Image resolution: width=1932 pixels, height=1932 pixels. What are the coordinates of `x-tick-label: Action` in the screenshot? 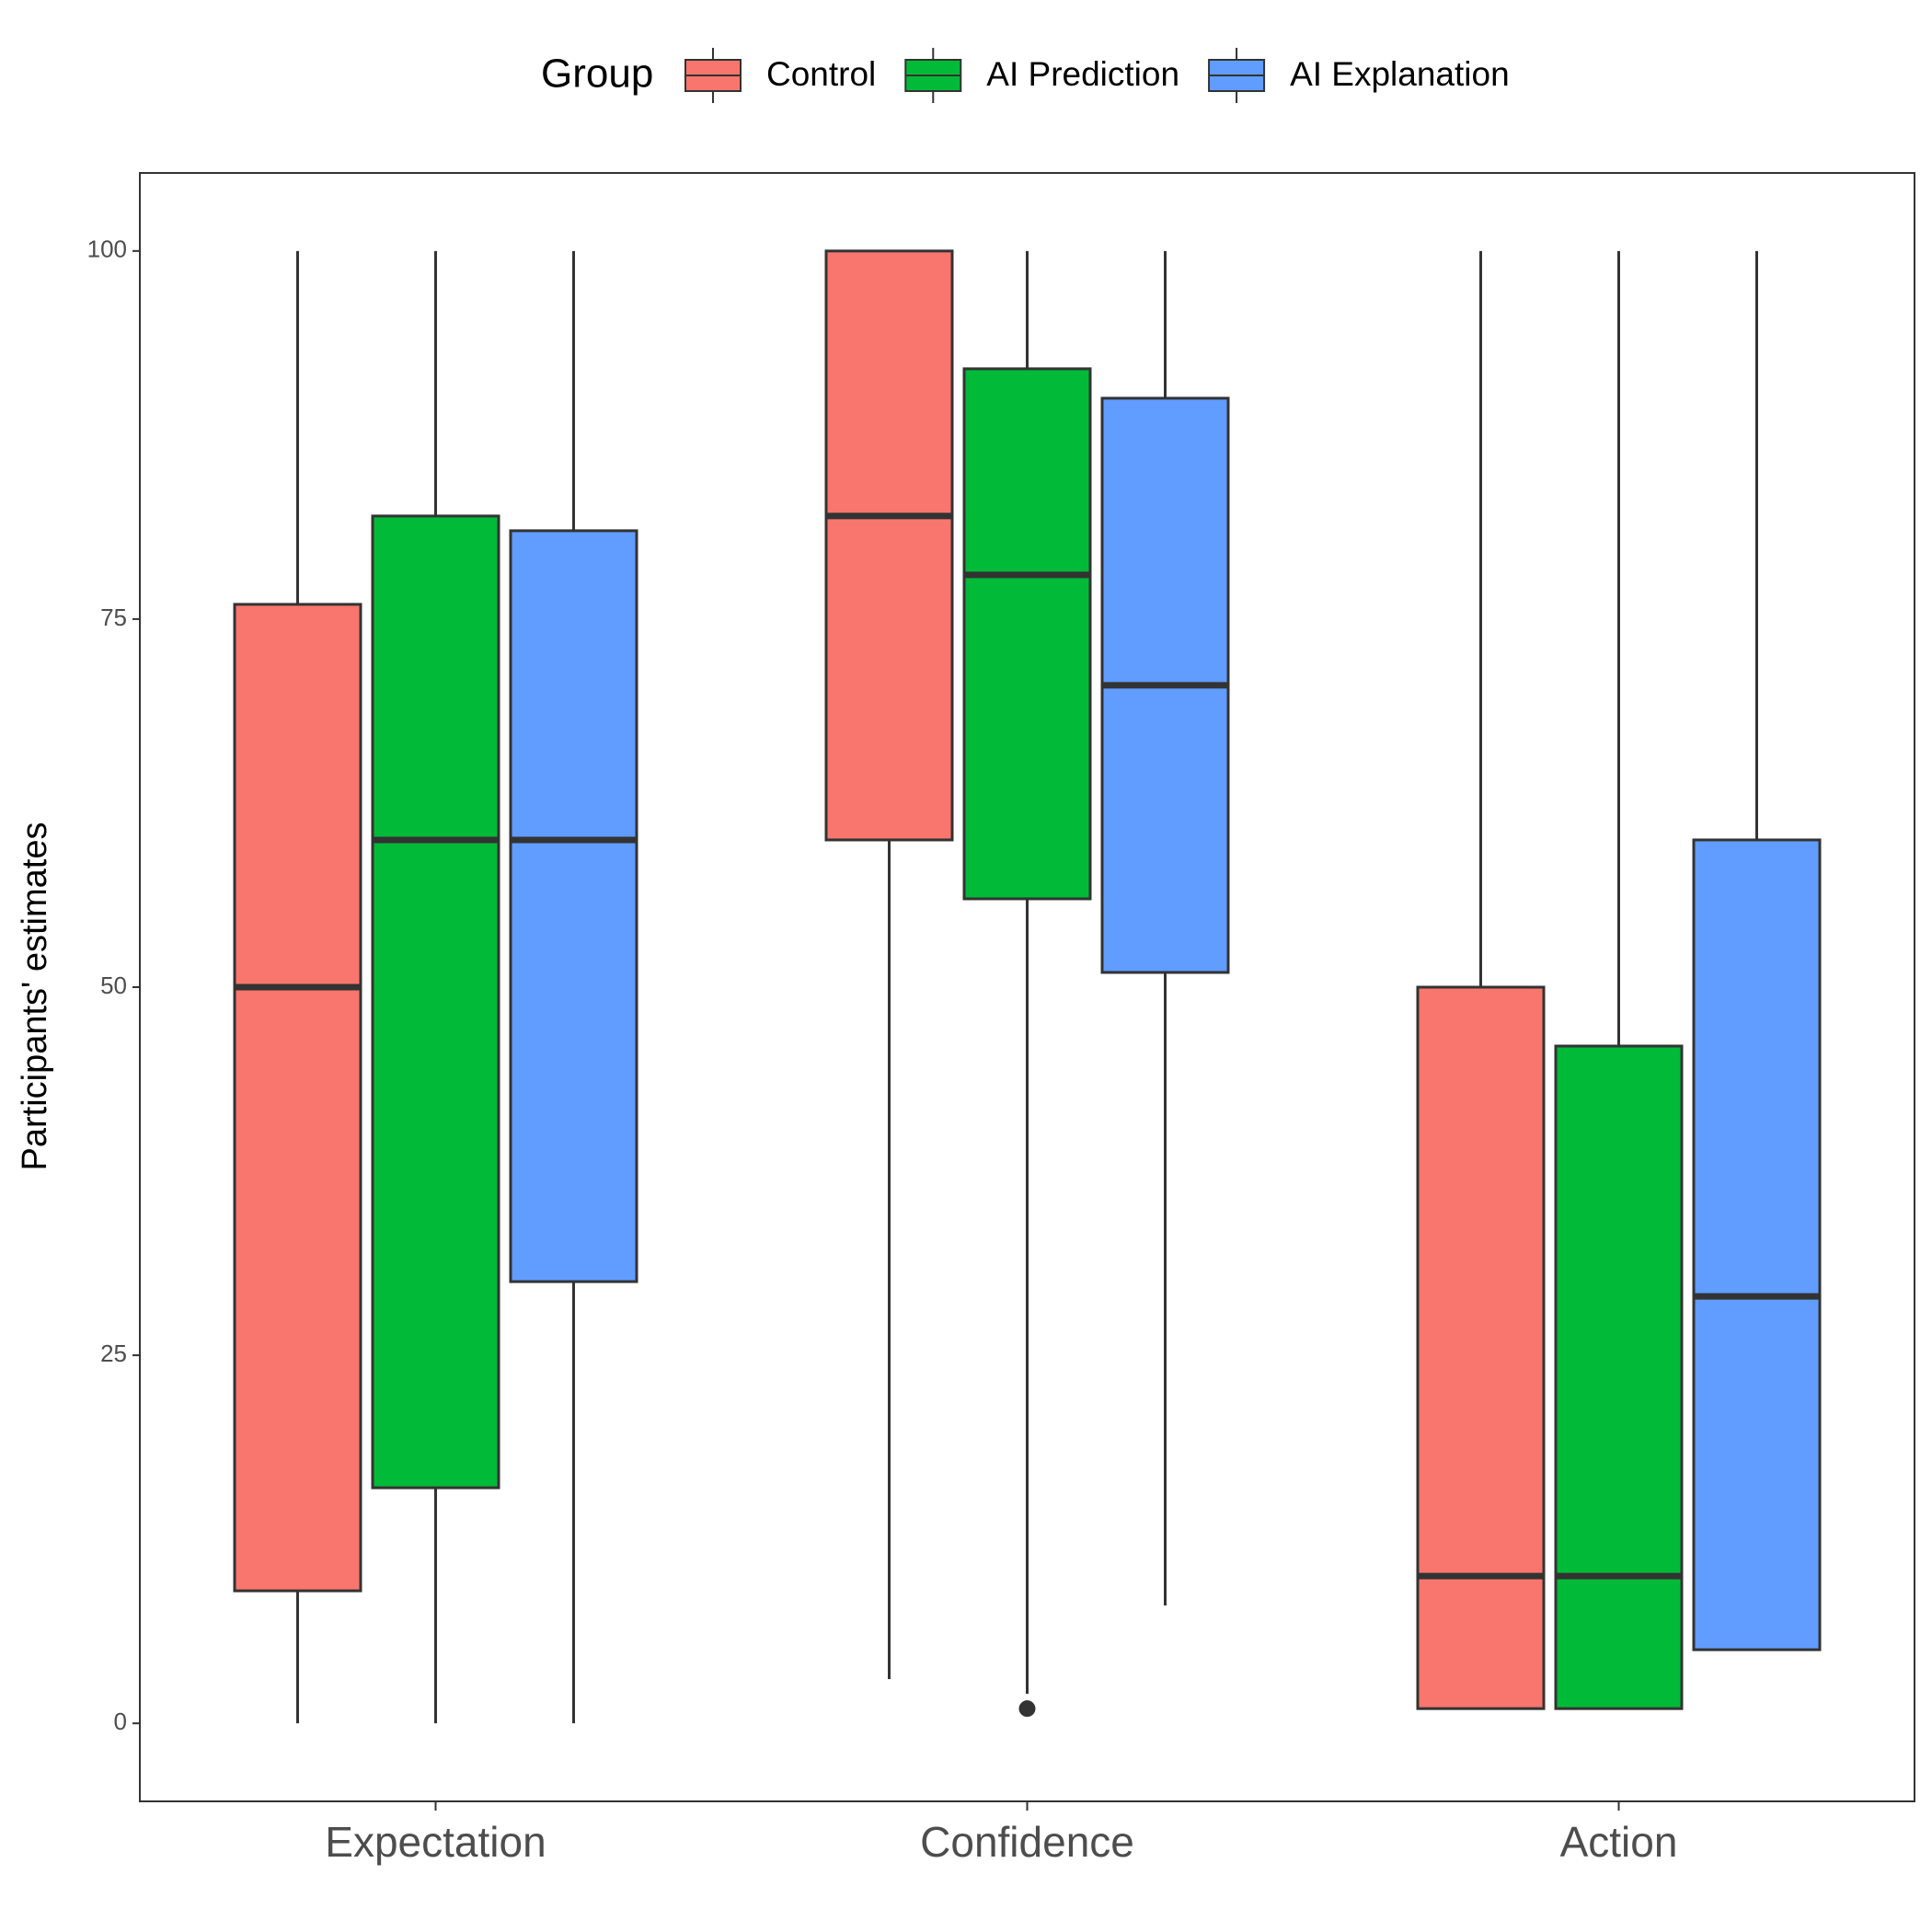 It's located at (1619, 1842).